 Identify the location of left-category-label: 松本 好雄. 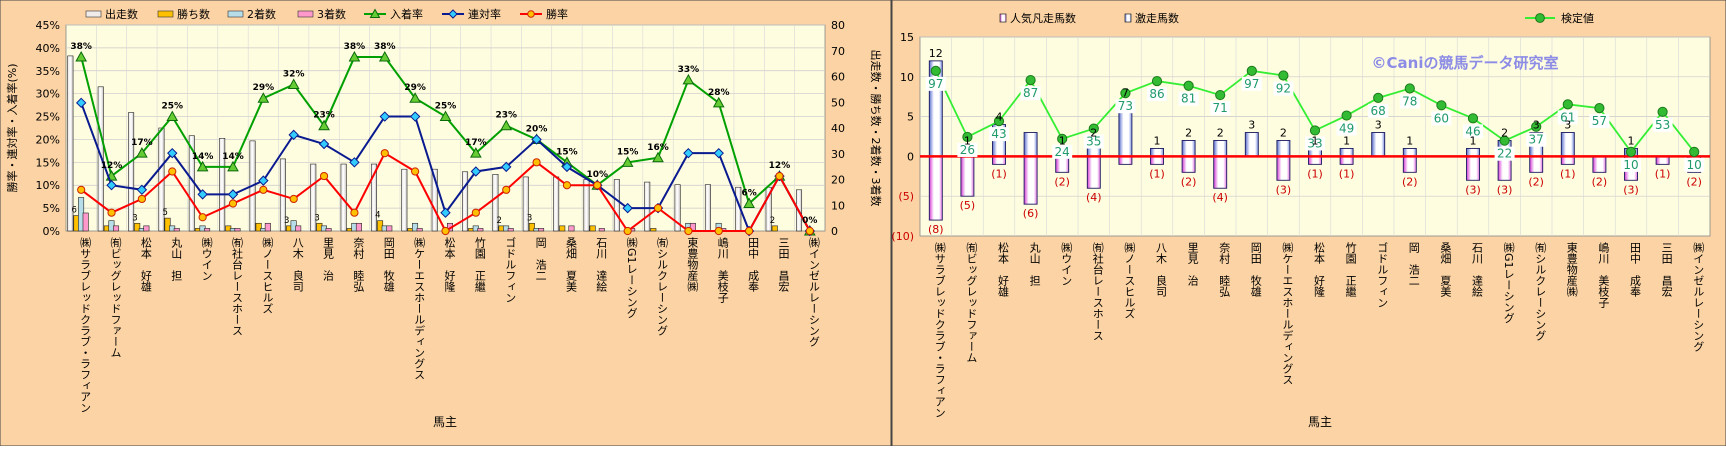
(145, 264).